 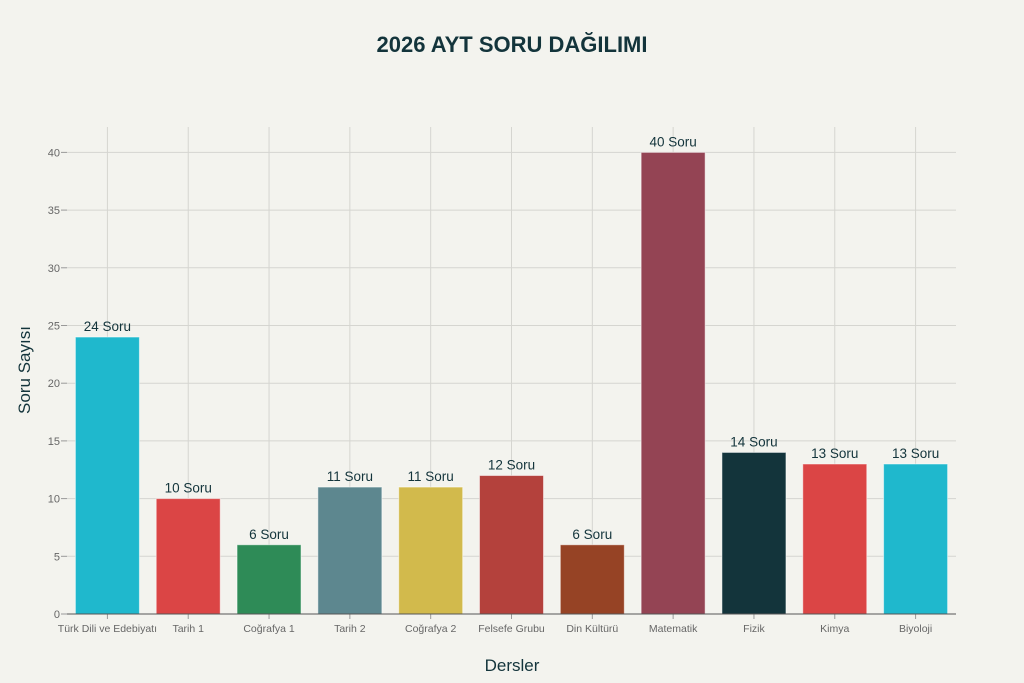 What do you see at coordinates (188, 488) in the screenshot?
I see `data-label: 10 Soru` at bounding box center [188, 488].